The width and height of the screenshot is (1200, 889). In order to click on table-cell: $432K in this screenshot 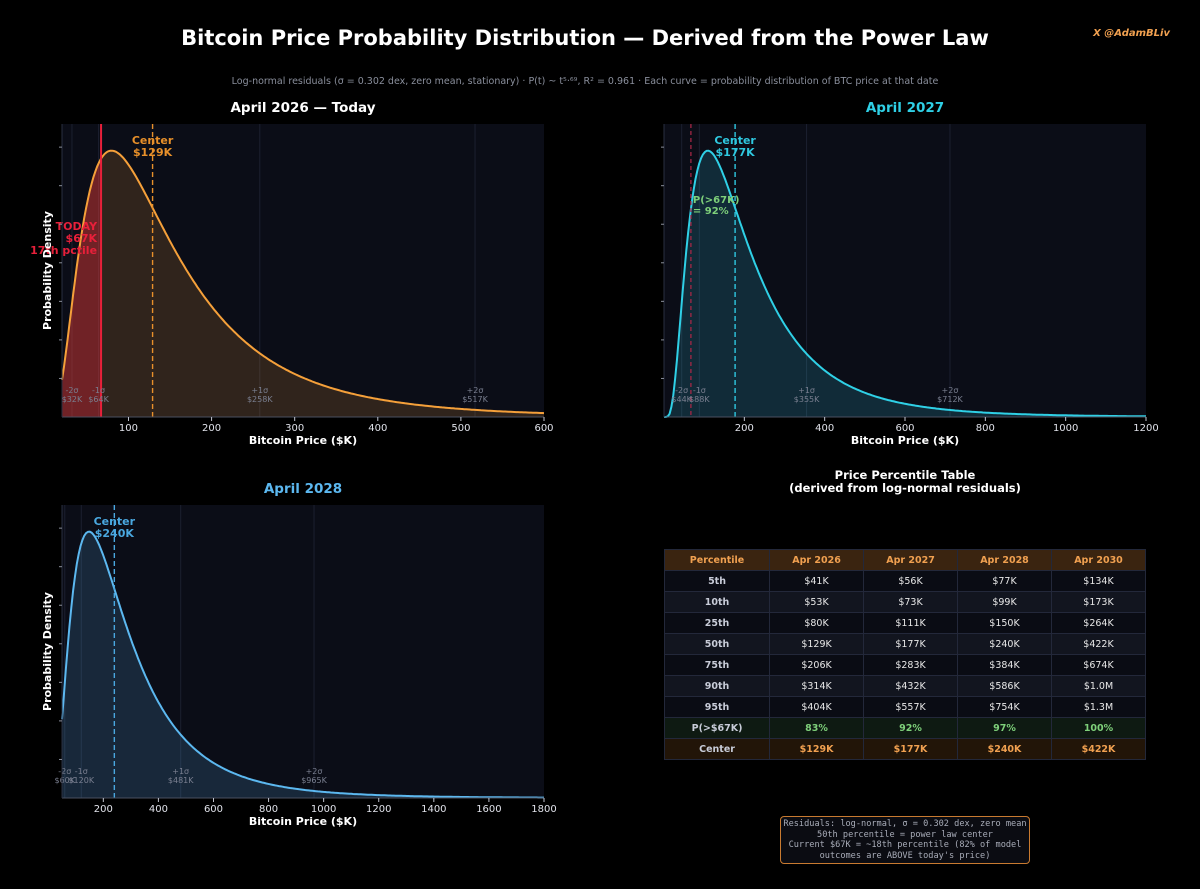, I will do `click(911, 686)`.